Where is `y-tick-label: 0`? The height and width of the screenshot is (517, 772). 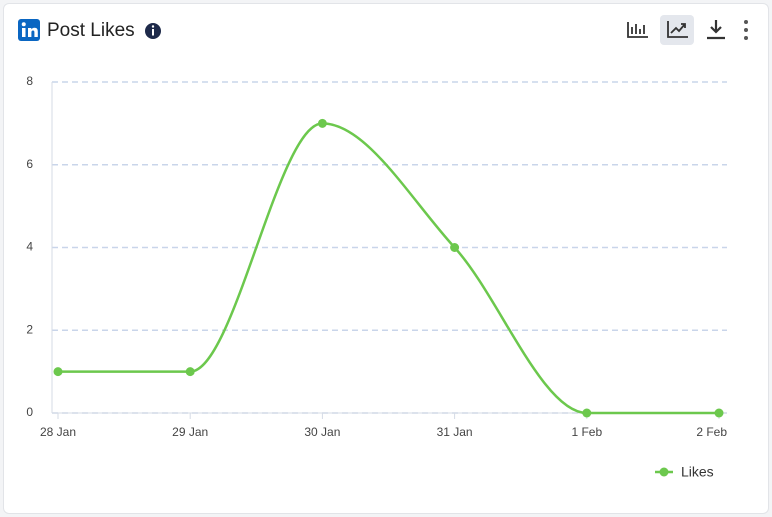
y-tick-label: 0 is located at coordinates (29, 412).